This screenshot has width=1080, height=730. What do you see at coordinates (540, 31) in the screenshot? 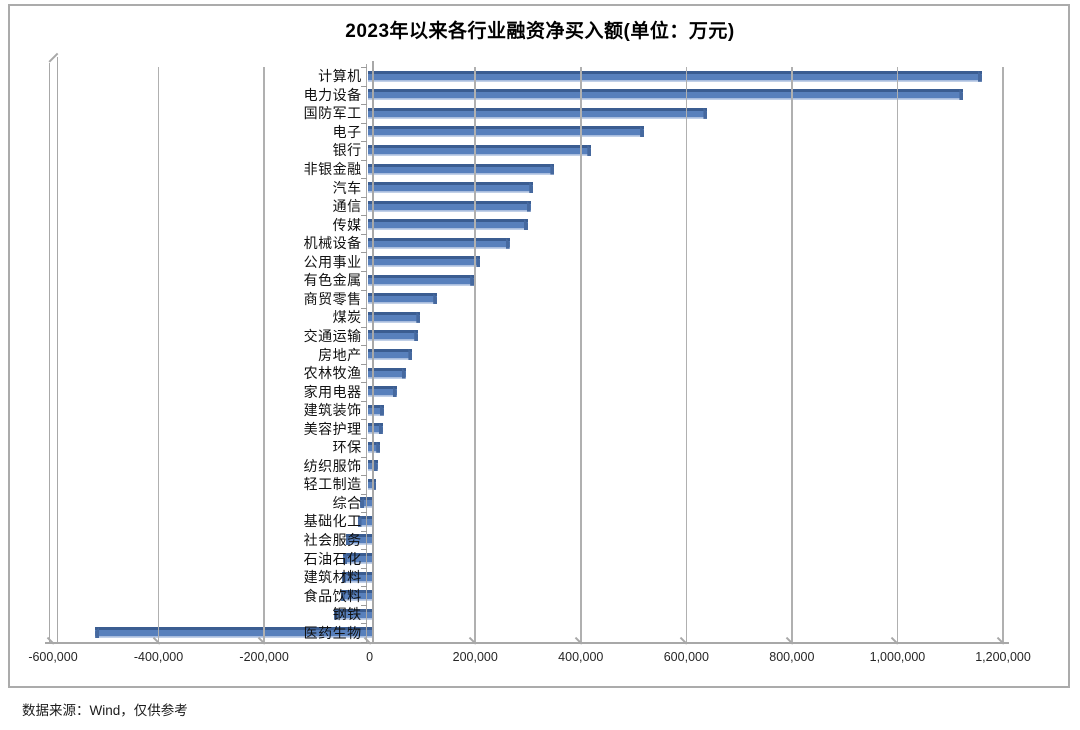
I see `chart-title: 2023年以来各行业融资净买入额(单位：万元)` at bounding box center [540, 31].